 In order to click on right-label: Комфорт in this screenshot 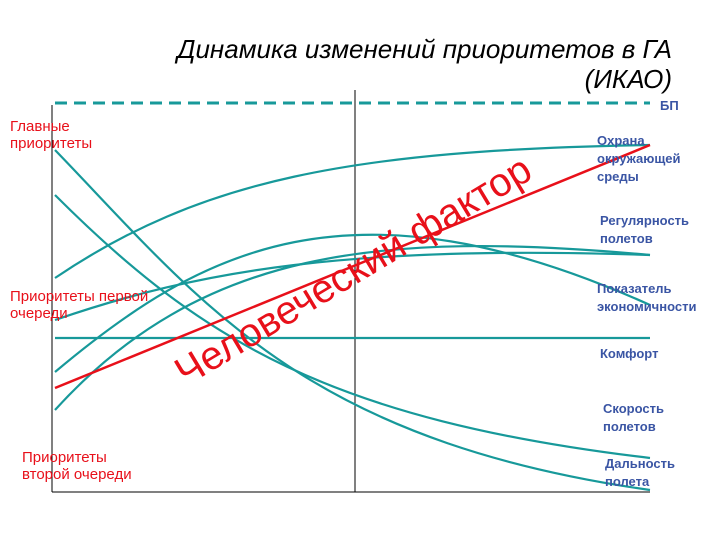, I will do `click(629, 353)`.